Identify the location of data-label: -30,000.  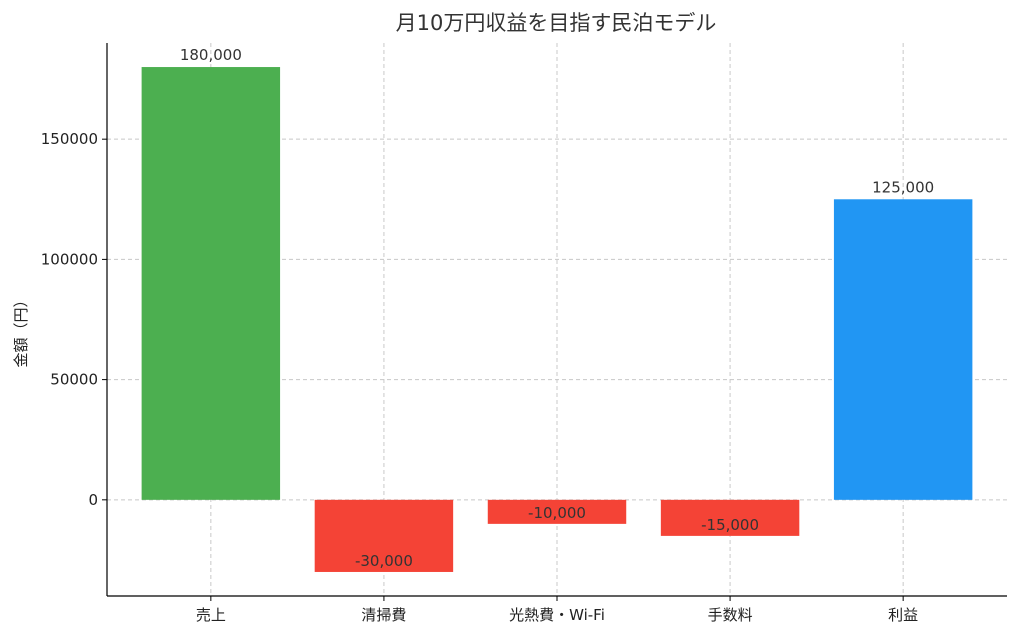
(384, 561).